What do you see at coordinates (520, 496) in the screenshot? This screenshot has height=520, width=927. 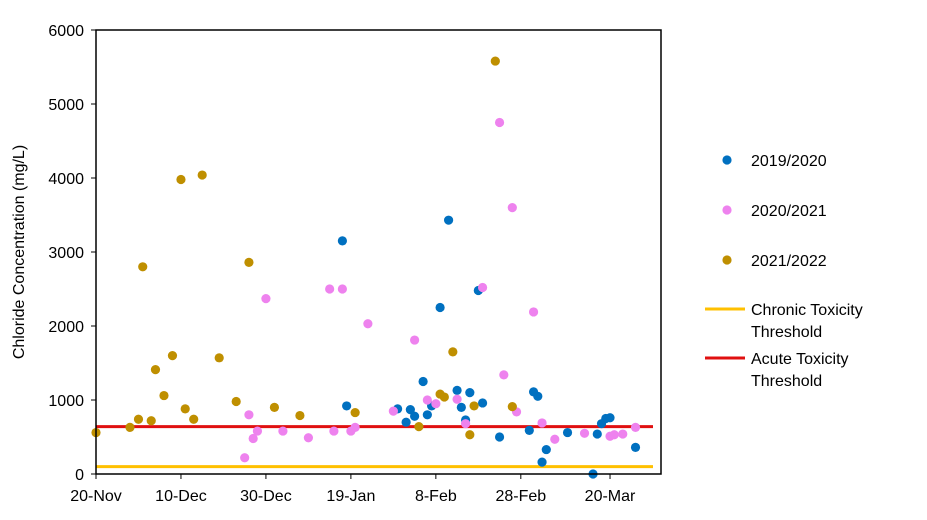 I see `x-tick-label-5: 28-Feb` at bounding box center [520, 496].